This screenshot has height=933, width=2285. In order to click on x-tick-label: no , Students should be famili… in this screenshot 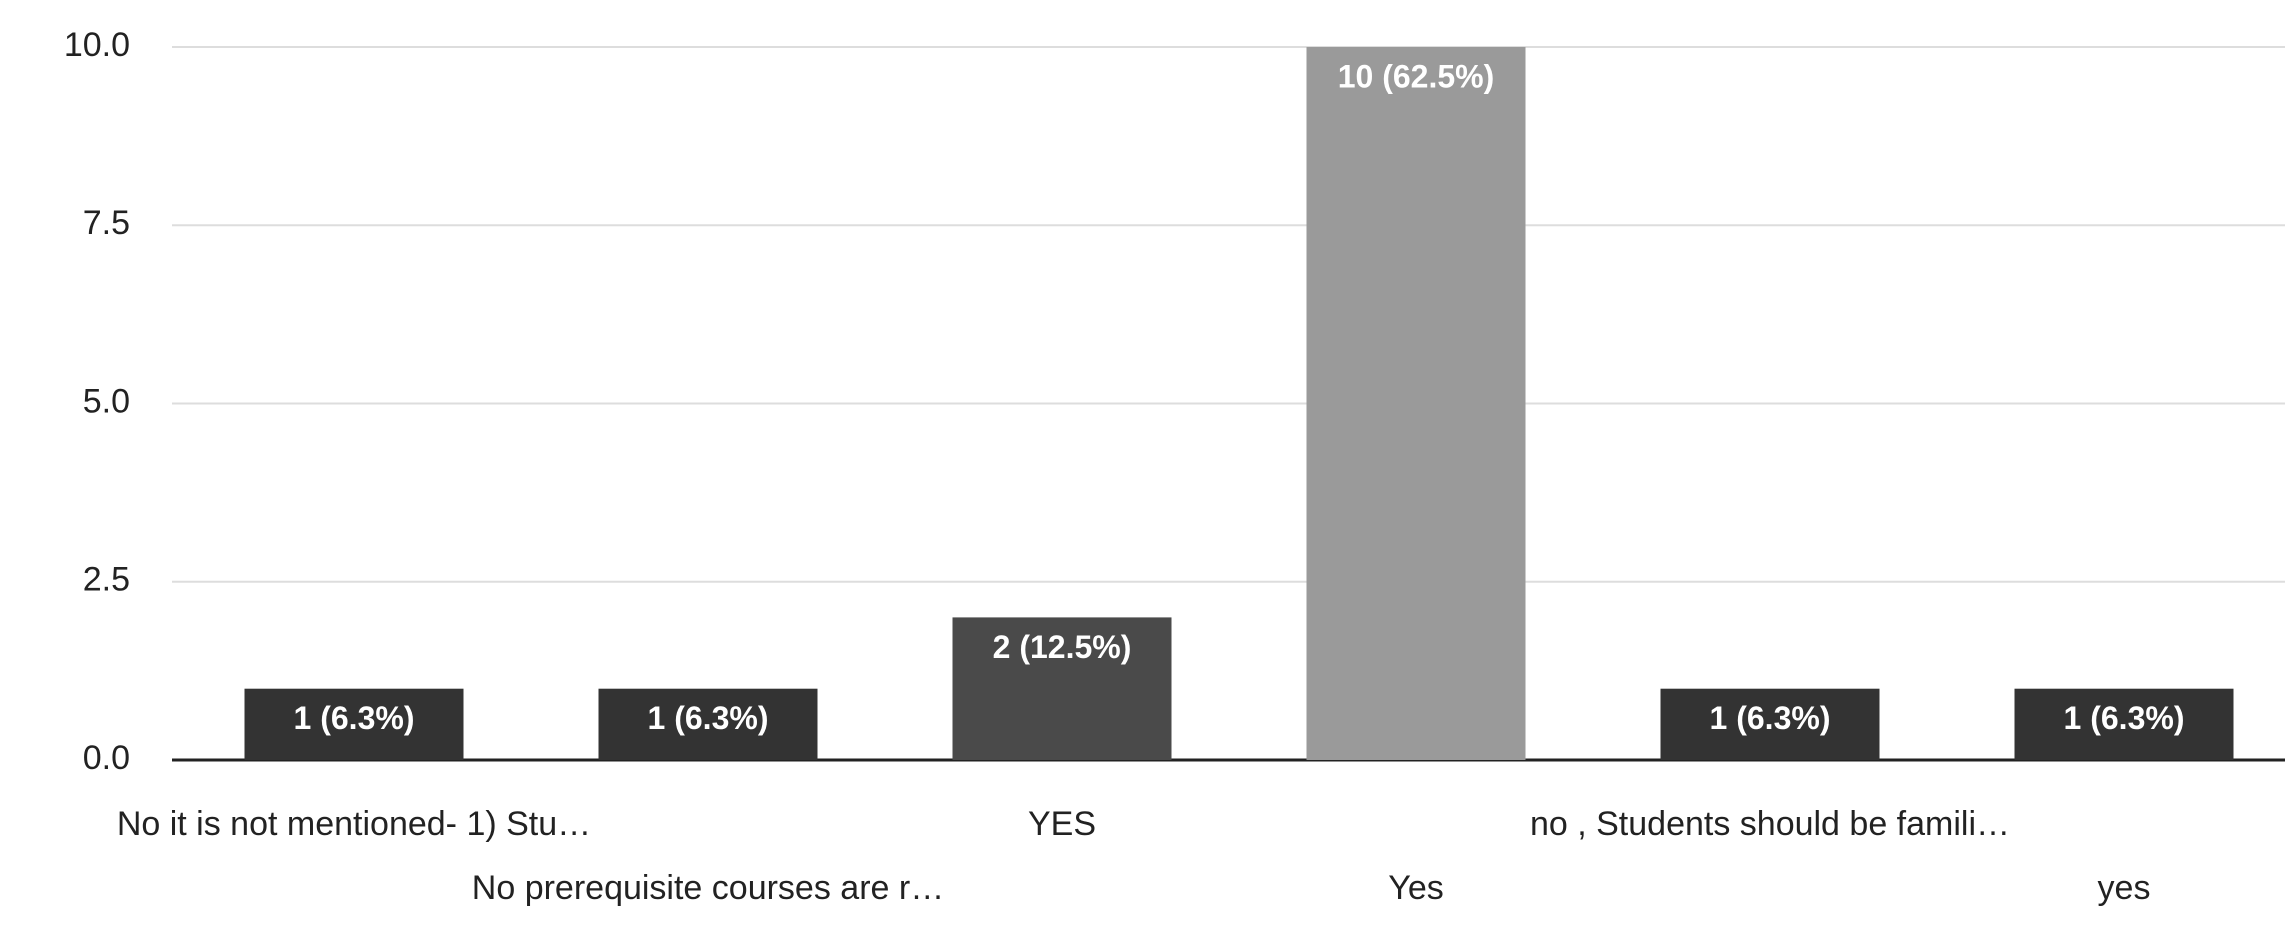, I will do `click(1770, 824)`.